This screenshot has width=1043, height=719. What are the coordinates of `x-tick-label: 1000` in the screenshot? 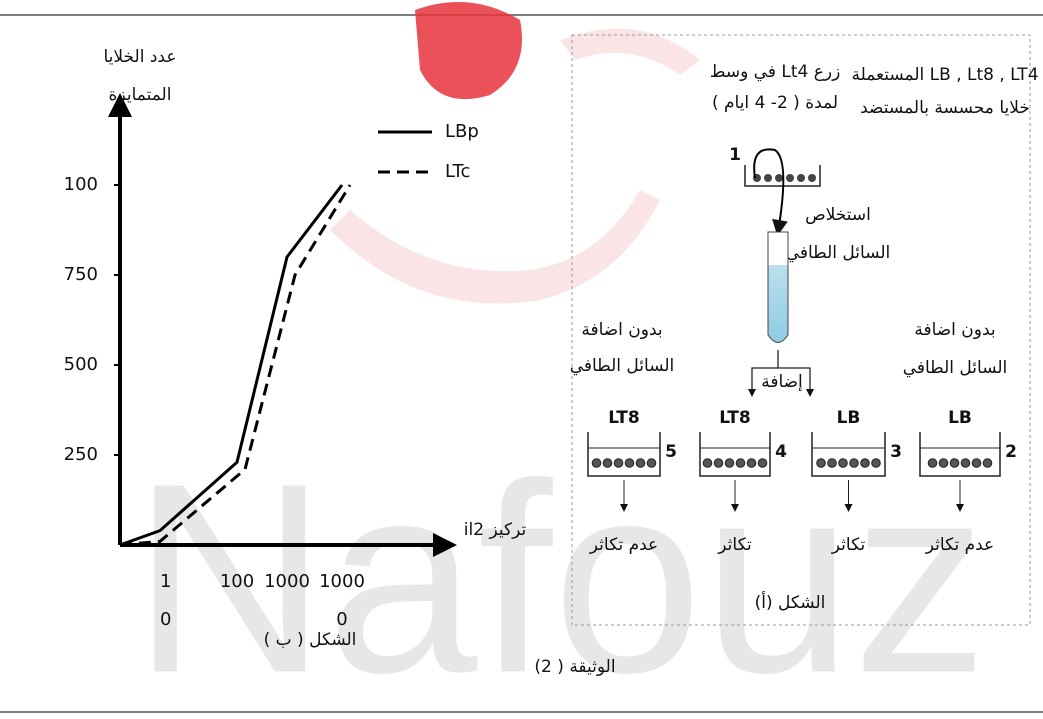 It's located at (287, 581).